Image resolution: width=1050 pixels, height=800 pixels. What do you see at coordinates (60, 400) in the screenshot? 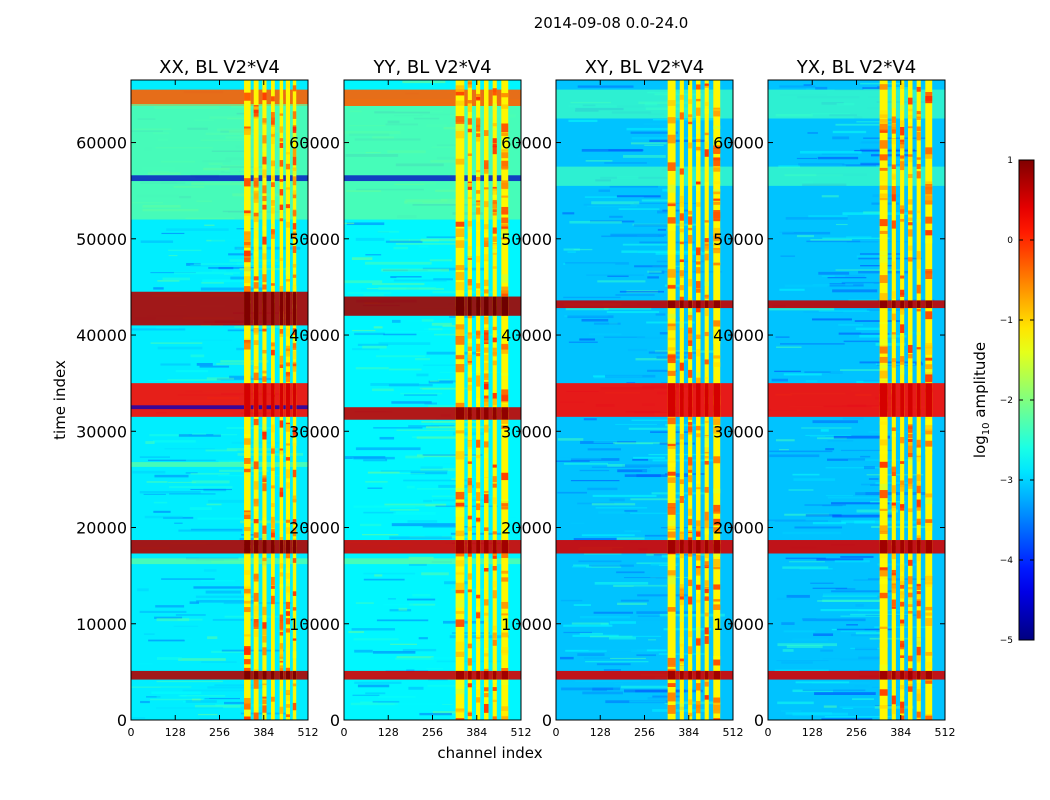
I see `y-axis-label: time index` at bounding box center [60, 400].